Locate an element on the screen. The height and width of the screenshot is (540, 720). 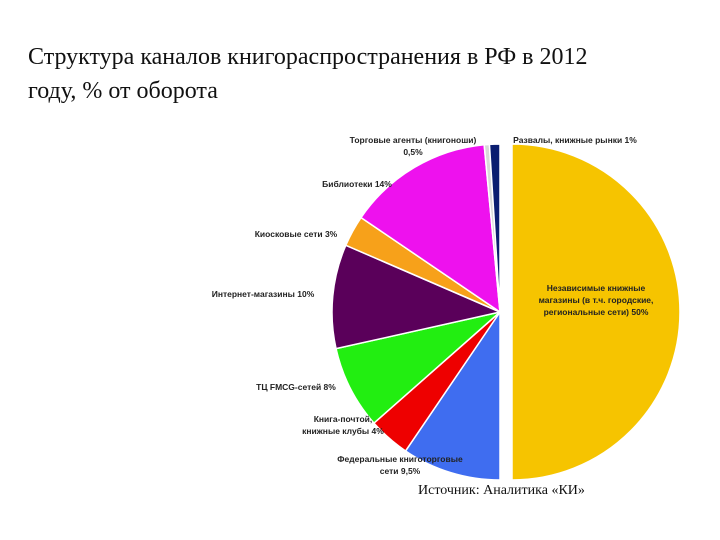
source-note: Источник: Аналитика «КИ» is located at coordinates (501, 490).